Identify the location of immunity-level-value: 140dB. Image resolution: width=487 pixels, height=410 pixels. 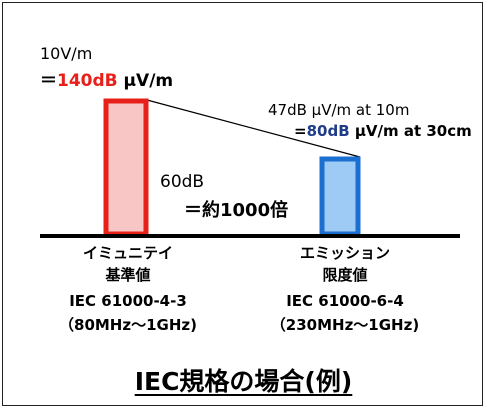
(87, 81).